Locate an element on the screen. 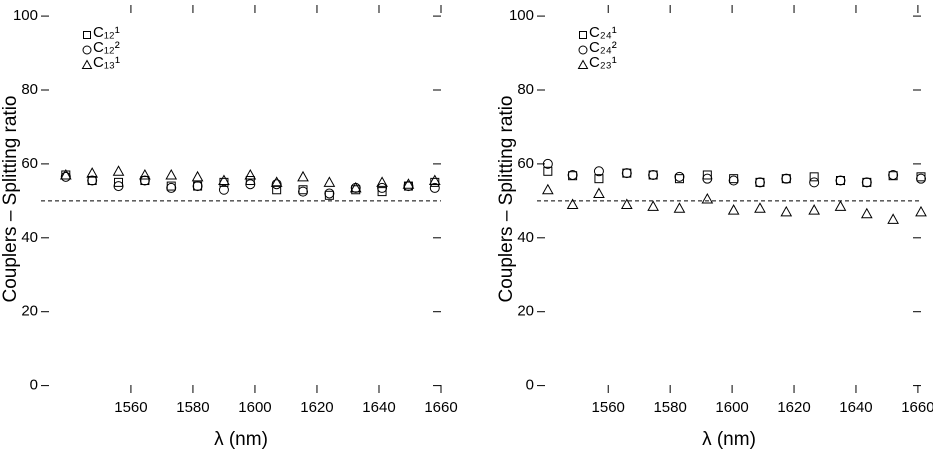 The height and width of the screenshot is (458, 933). legend-label: C₂₄² is located at coordinates (603, 47).